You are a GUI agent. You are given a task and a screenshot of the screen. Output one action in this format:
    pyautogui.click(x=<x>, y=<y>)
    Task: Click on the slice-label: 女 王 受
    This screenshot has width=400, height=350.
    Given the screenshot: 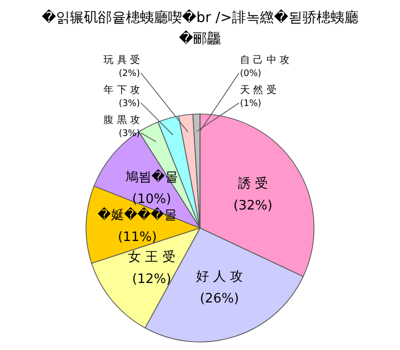 What is the action you would take?
    pyautogui.click(x=152, y=257)
    